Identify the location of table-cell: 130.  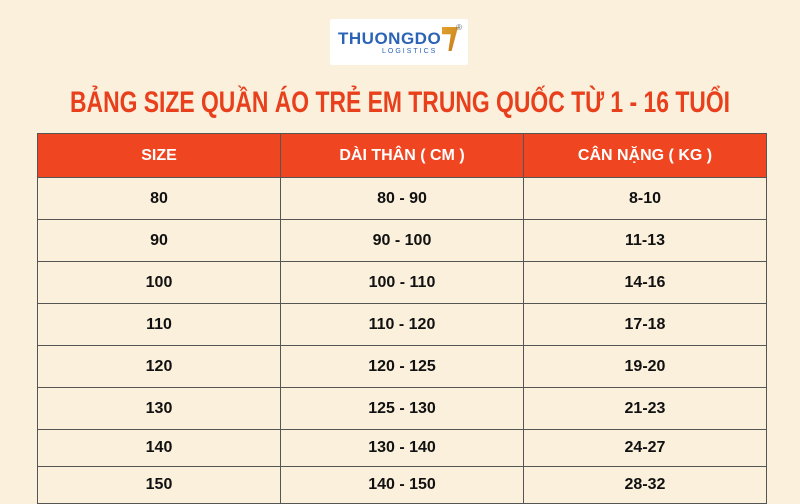
(159, 408).